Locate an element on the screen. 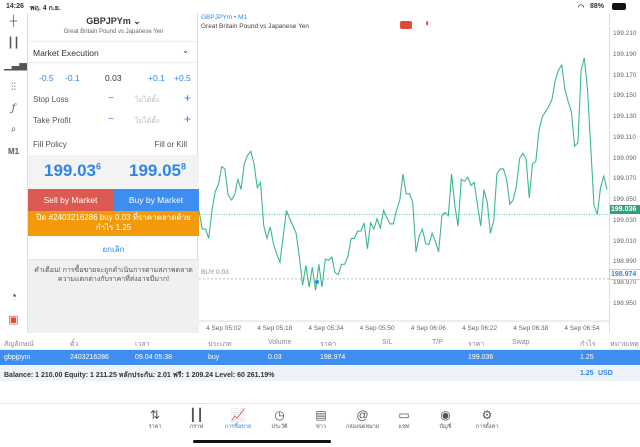  nav-label: ประวัติ is located at coordinates (279, 427).